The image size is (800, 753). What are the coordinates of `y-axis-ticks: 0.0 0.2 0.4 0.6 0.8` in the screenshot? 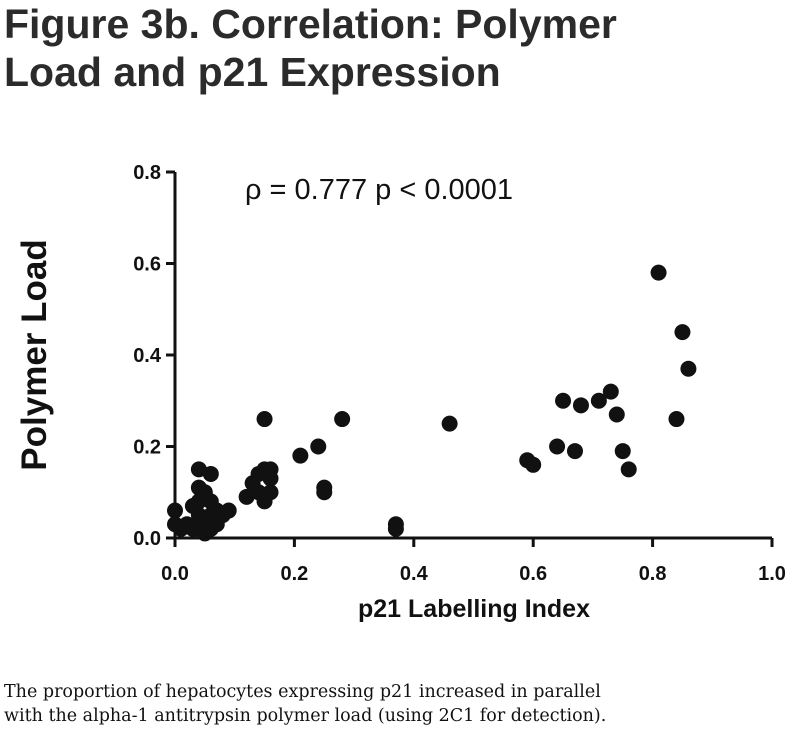 It's located at (154, 356).